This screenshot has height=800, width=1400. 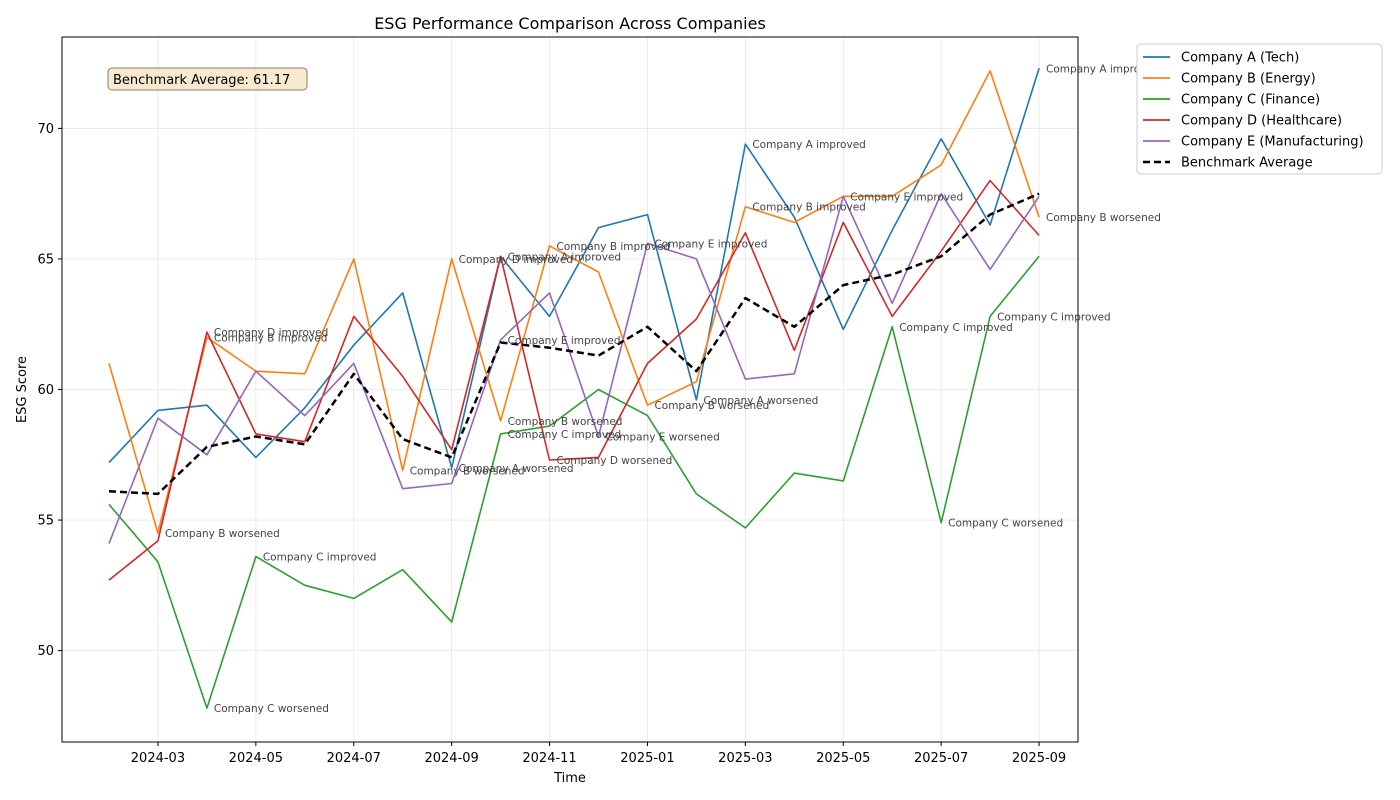 I want to click on benchmark-box-bg, so click(x=207, y=79).